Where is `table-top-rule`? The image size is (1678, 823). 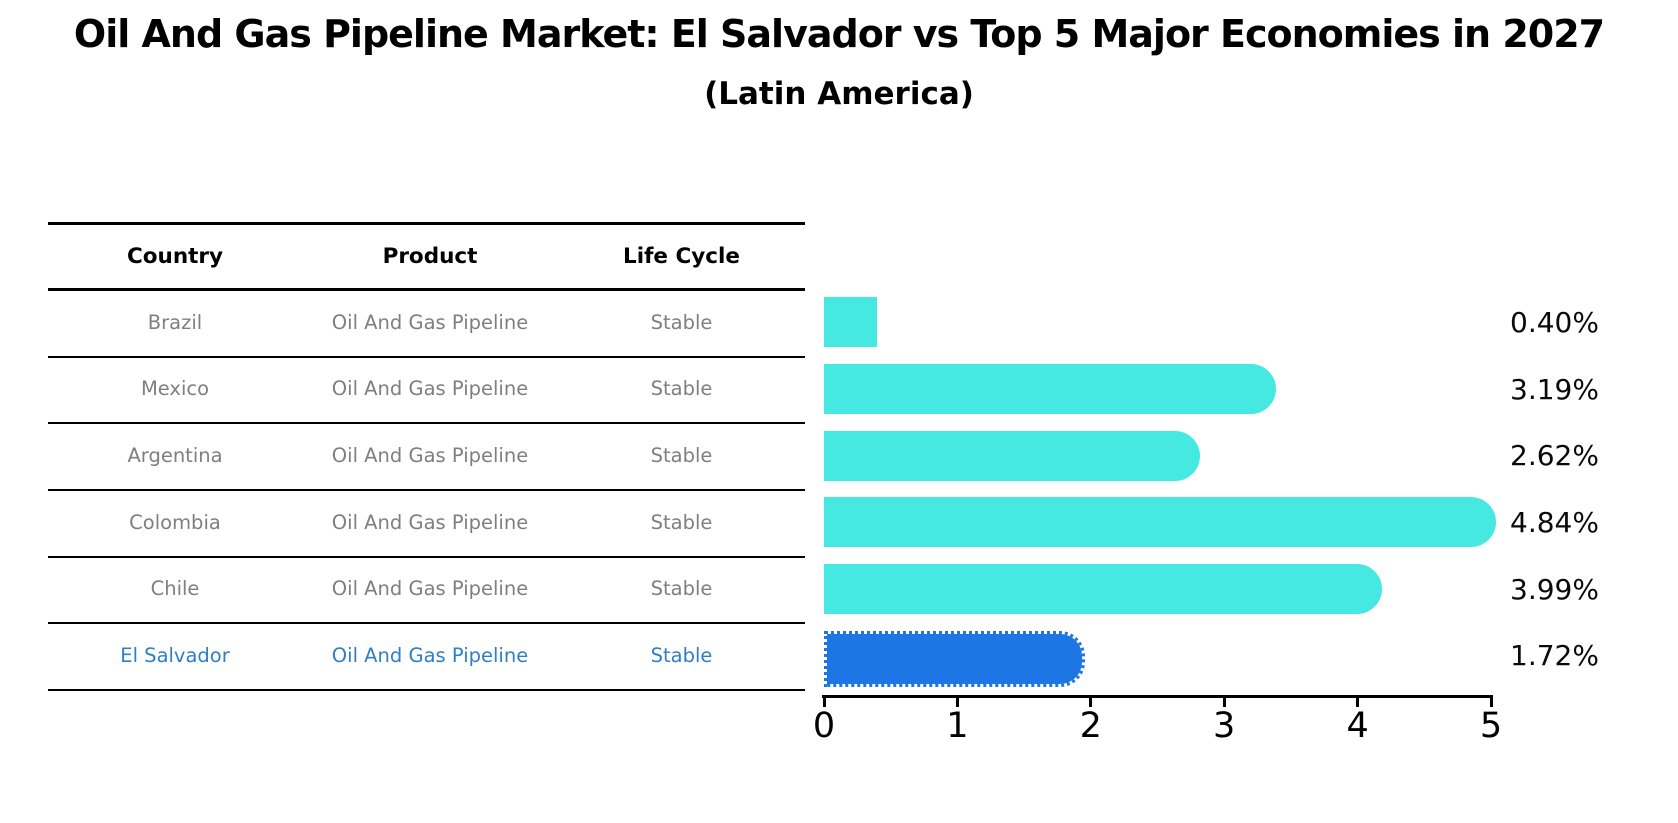
table-top-rule is located at coordinates (426, 223).